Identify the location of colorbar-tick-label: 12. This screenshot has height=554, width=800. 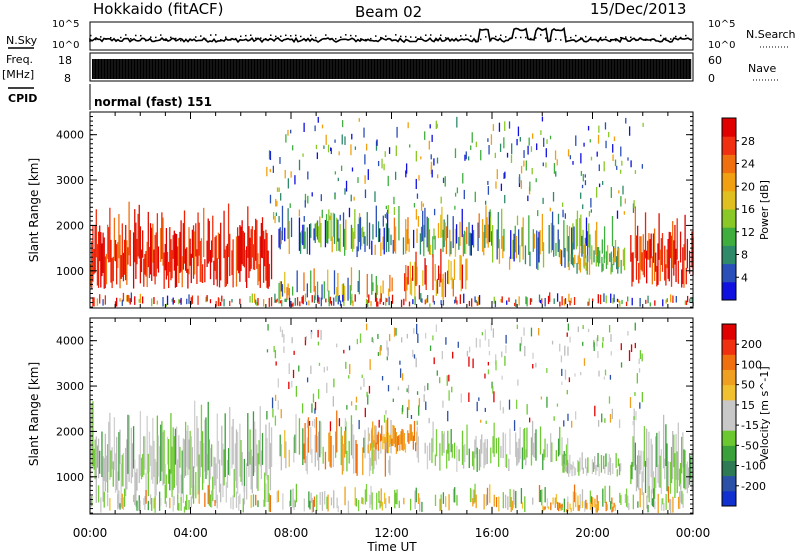
(748, 232).